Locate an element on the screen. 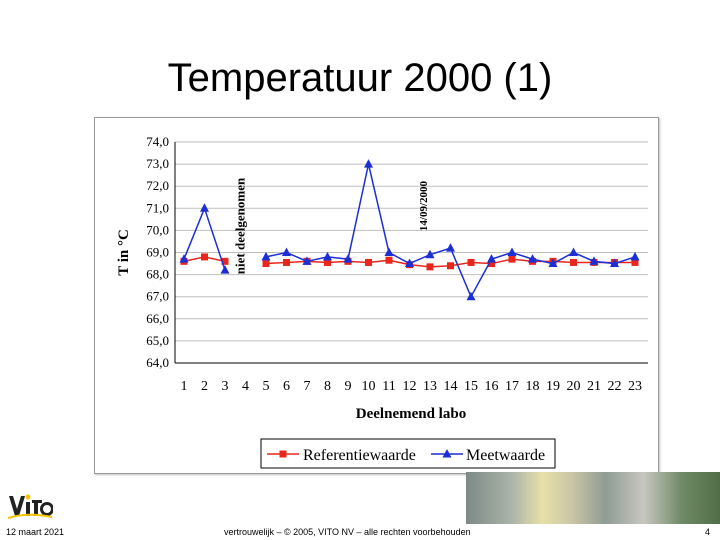 Image resolution: width=720 pixels, height=540 pixels. x-tick-label: 3 is located at coordinates (225, 386).